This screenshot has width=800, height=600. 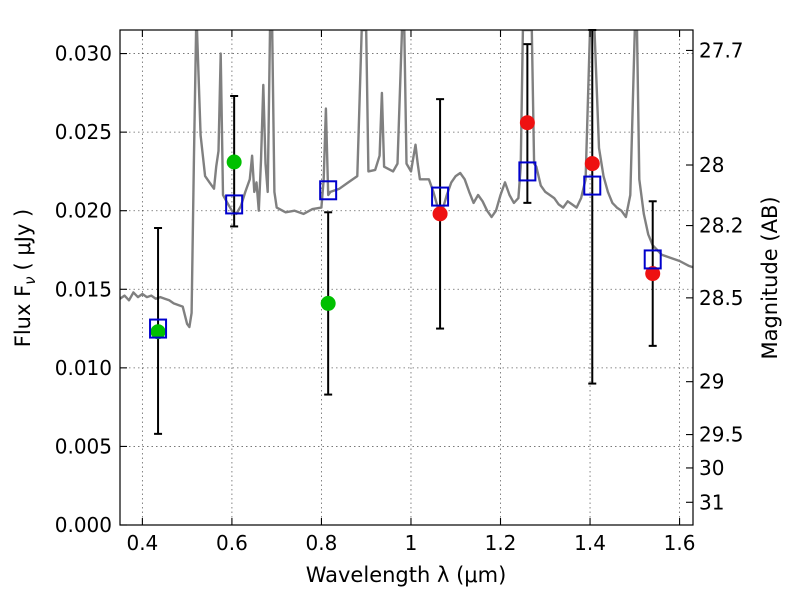 I want to click on x-tick-label: 0.4, so click(x=142, y=543).